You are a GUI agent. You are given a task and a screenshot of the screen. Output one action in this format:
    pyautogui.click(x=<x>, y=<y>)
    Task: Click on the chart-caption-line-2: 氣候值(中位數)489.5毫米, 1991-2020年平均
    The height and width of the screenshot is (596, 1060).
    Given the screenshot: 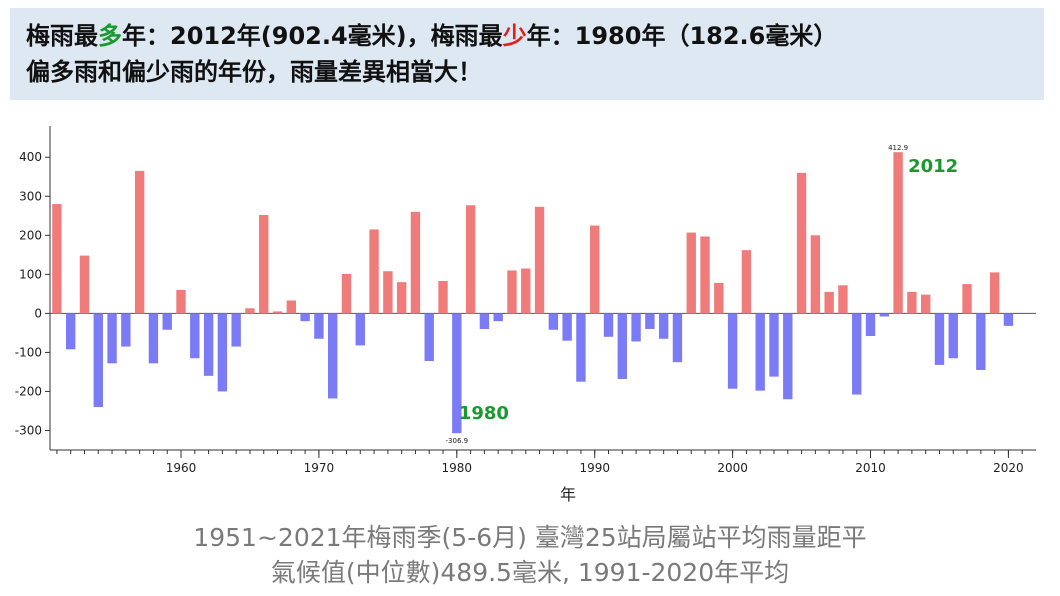 What is the action you would take?
    pyautogui.click(x=530, y=572)
    